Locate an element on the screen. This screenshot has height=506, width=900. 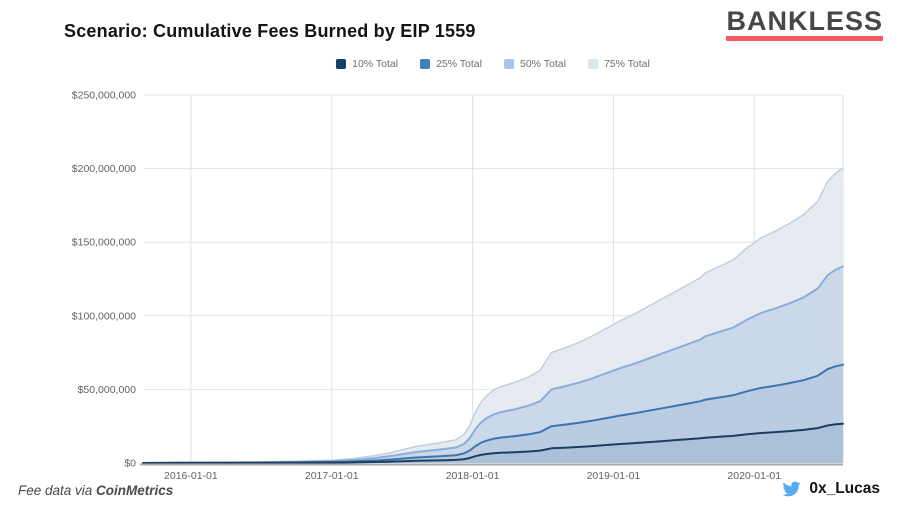
bankless-logo-underline is located at coordinates (804, 39).